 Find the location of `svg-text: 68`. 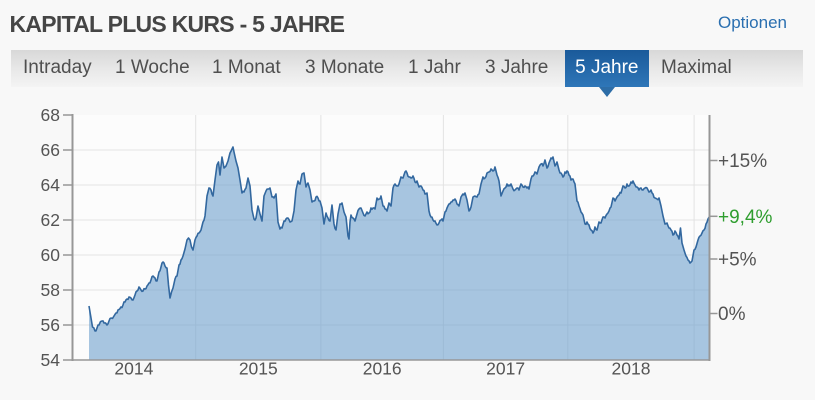

svg-text: 68 is located at coordinates (50, 115).